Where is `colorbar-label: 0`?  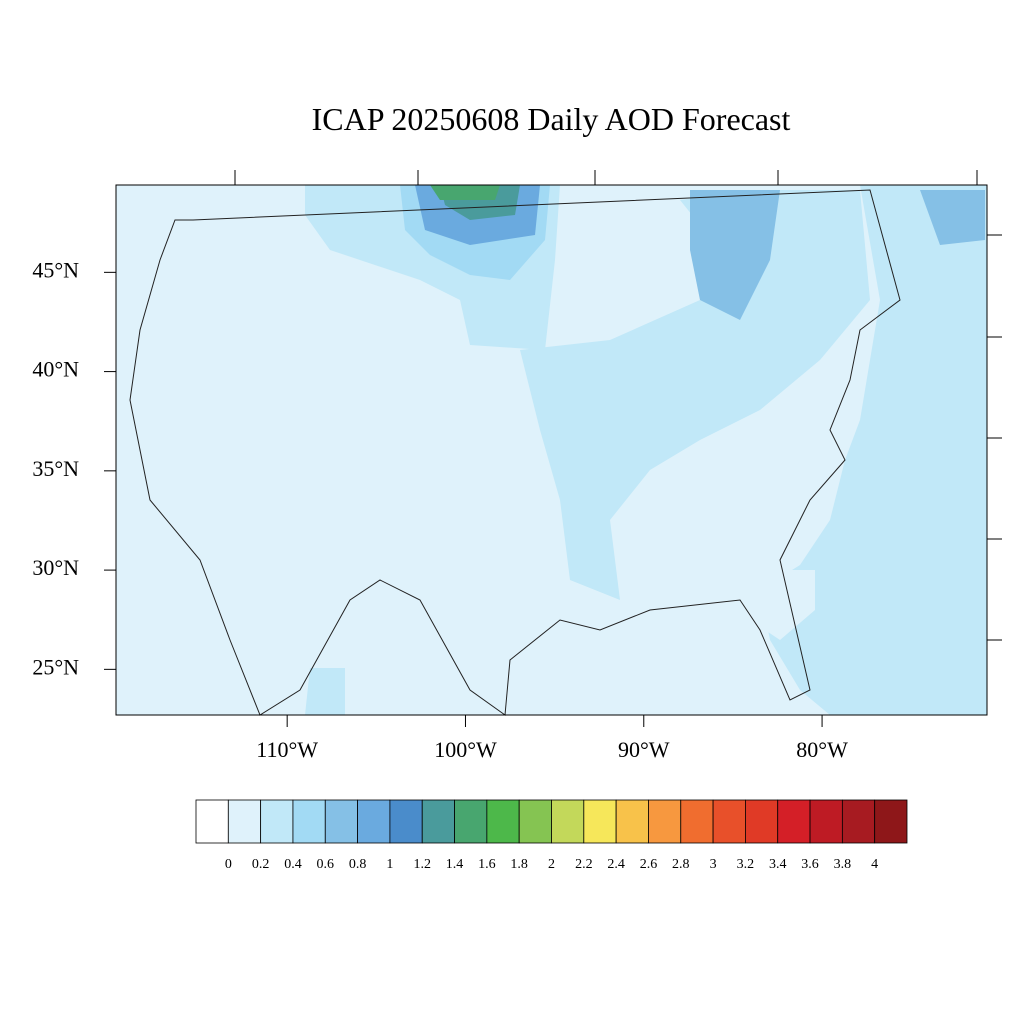
colorbar-label: 0 is located at coordinates (228, 864).